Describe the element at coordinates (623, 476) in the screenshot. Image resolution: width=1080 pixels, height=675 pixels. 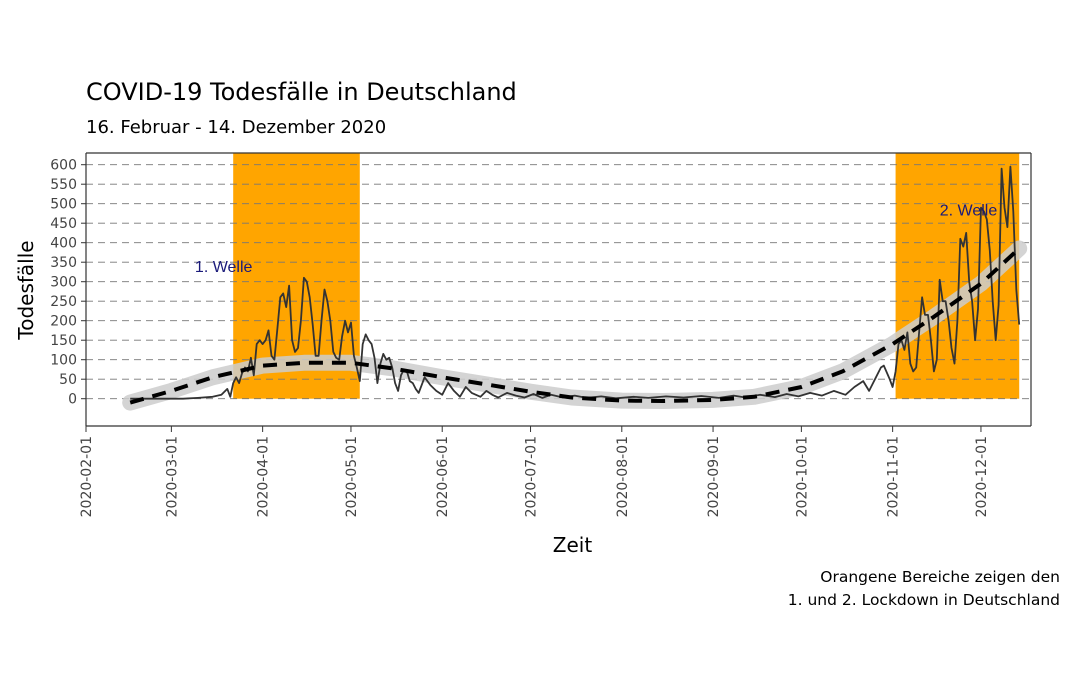
I see `x-tick-label: 2020-08-01` at that location.